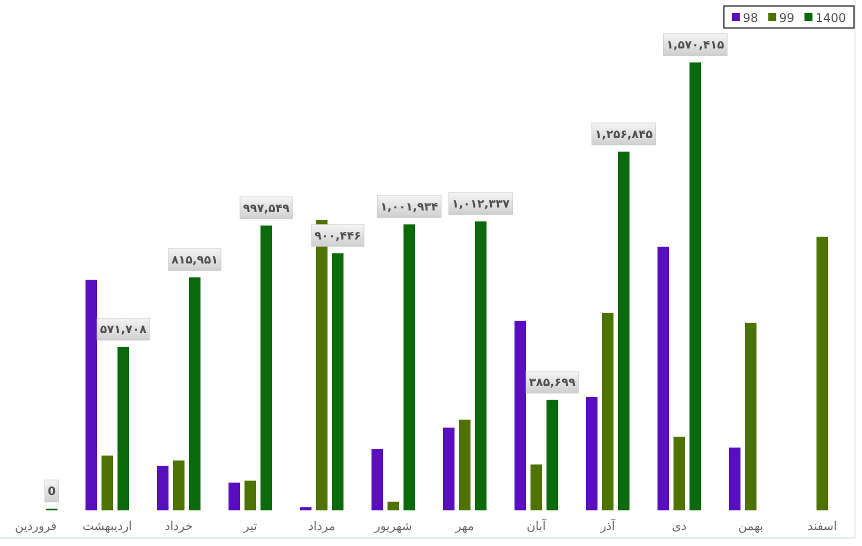 The height and width of the screenshot is (546, 862). What do you see at coordinates (623, 133) in the screenshot?
I see `data-label: ۱,۲۵۶,۸۴۵` at bounding box center [623, 133].